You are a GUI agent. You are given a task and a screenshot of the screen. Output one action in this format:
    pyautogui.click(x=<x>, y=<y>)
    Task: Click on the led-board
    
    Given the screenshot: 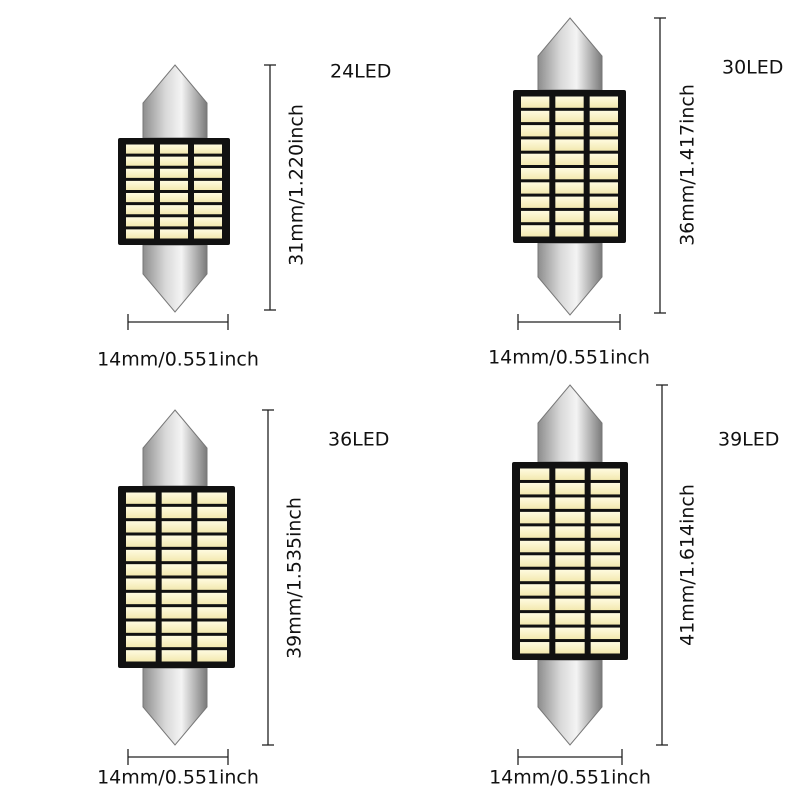 What is the action you would take?
    pyautogui.click(x=174, y=191)
    